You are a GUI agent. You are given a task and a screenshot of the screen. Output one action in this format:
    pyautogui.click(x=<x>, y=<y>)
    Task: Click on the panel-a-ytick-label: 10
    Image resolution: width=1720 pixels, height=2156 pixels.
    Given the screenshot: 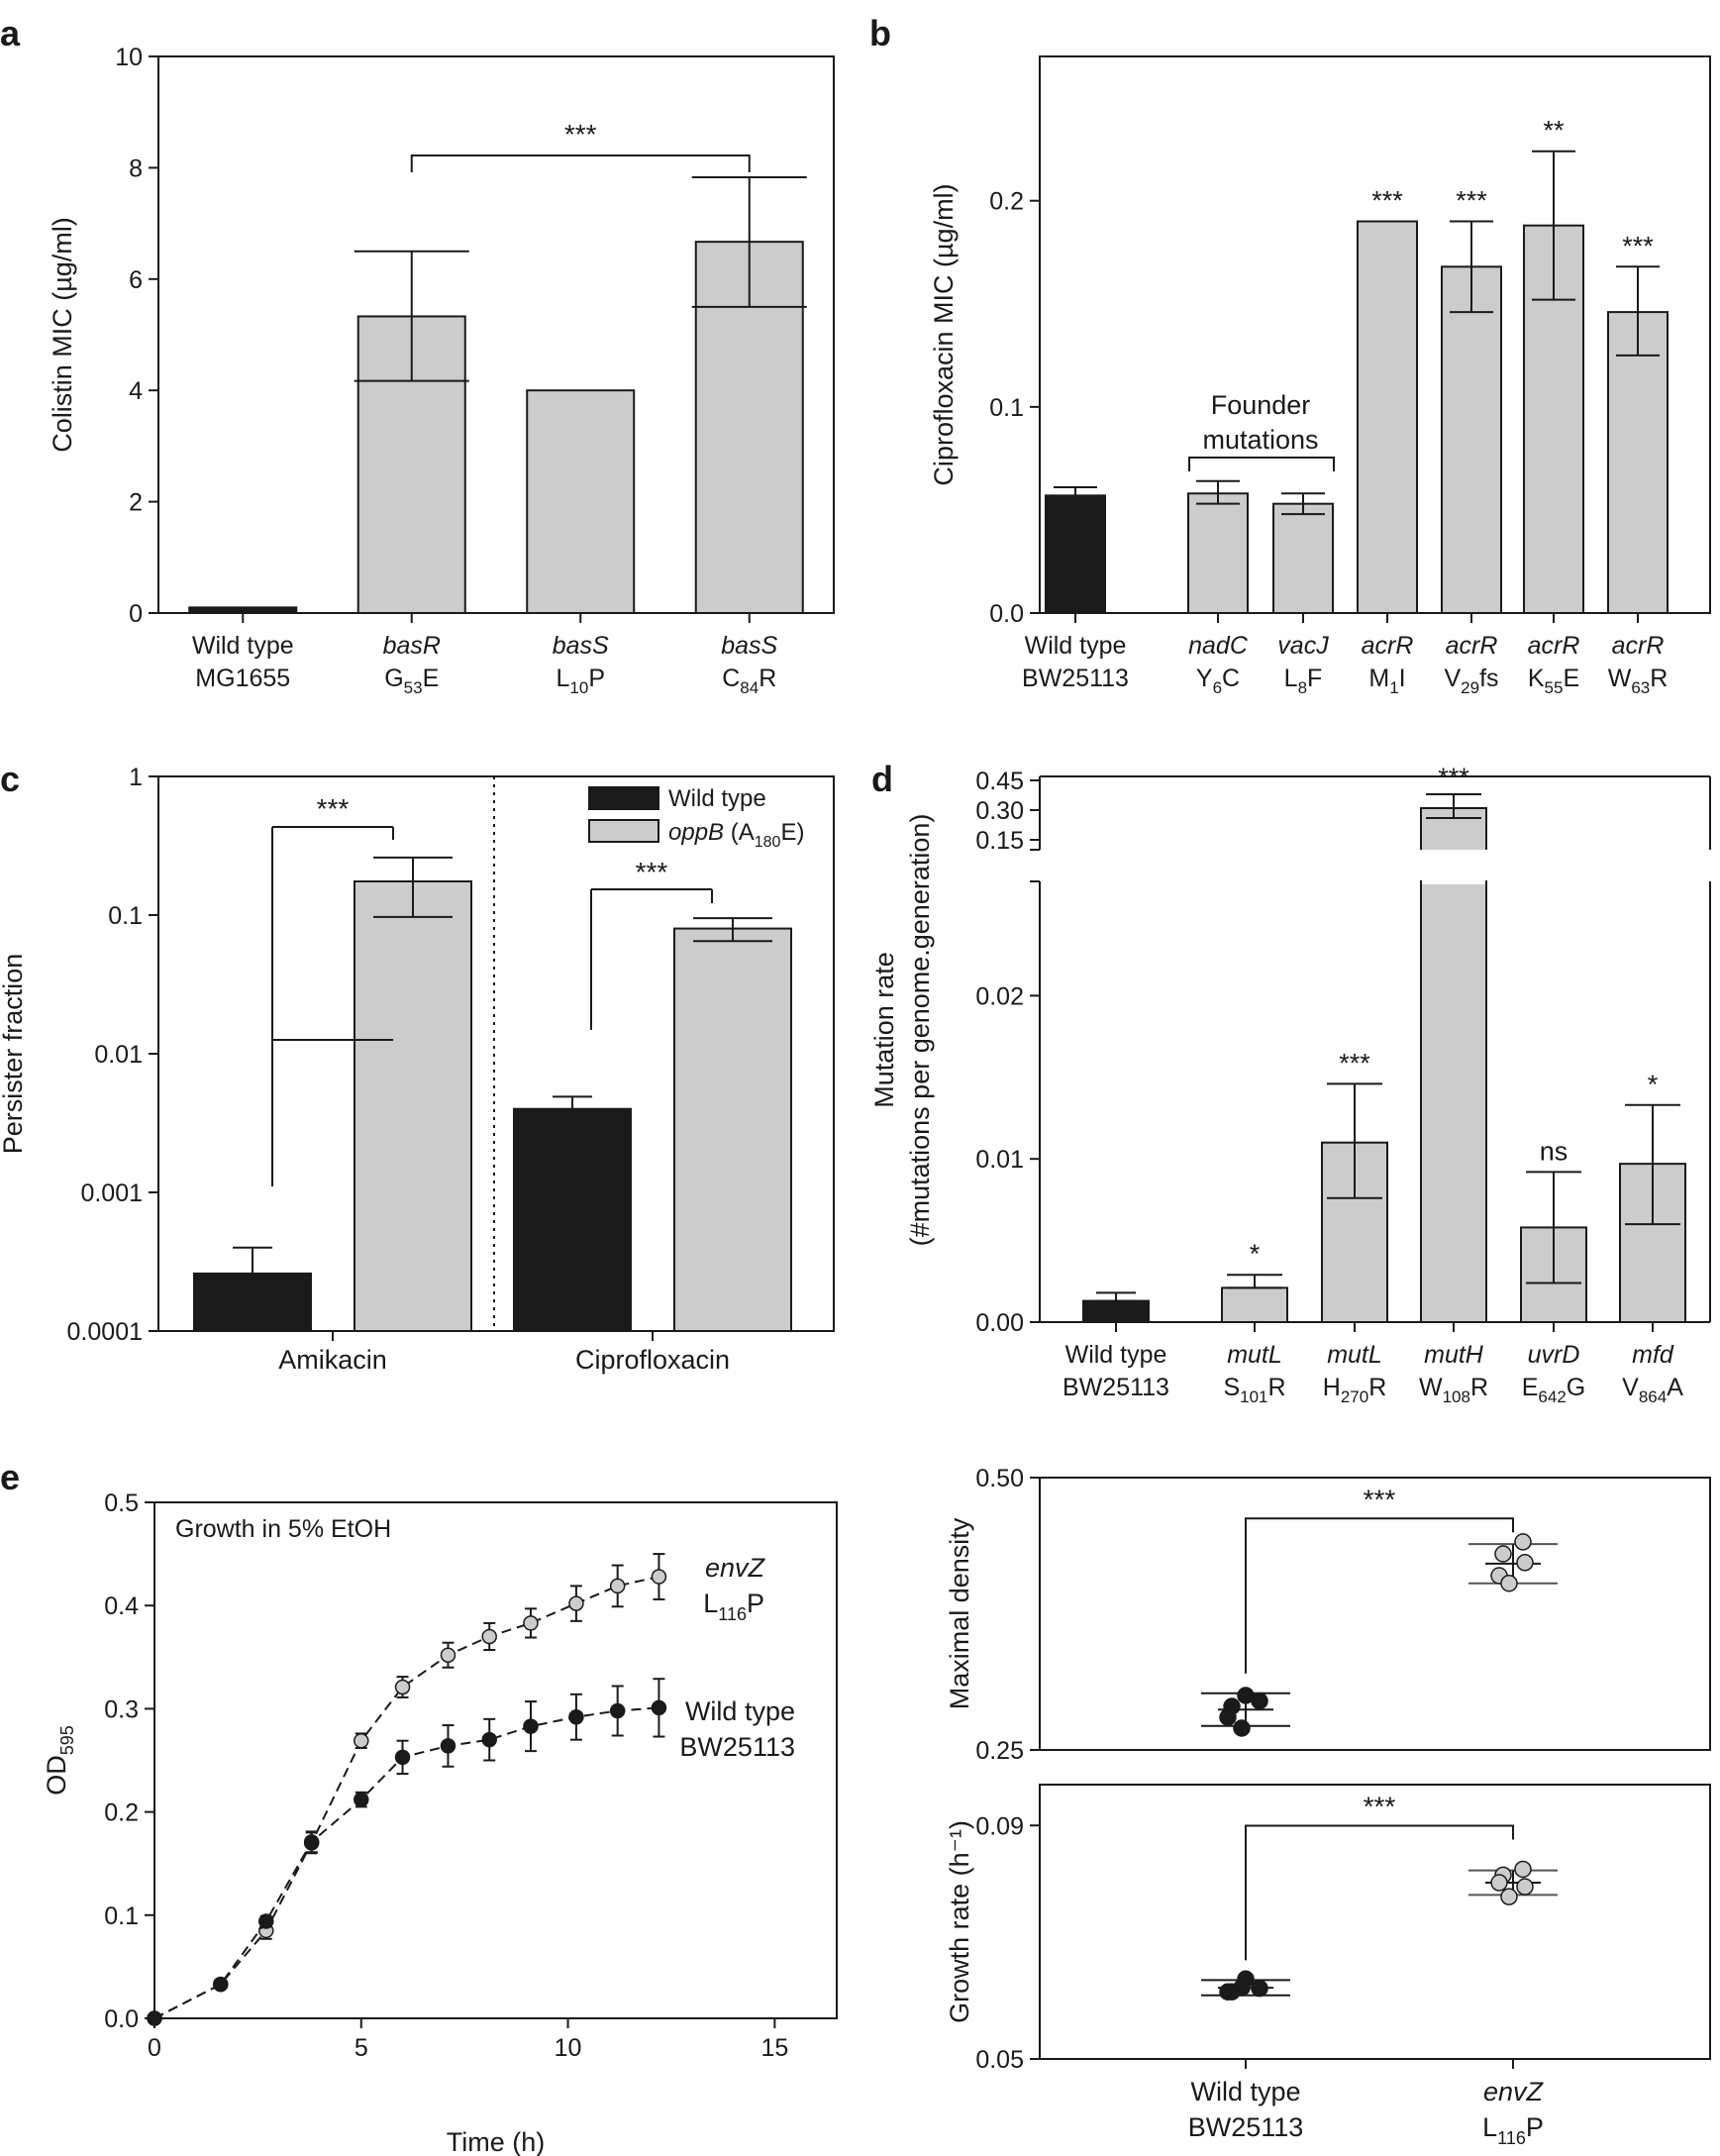 What is the action you would take?
    pyautogui.click(x=129, y=58)
    